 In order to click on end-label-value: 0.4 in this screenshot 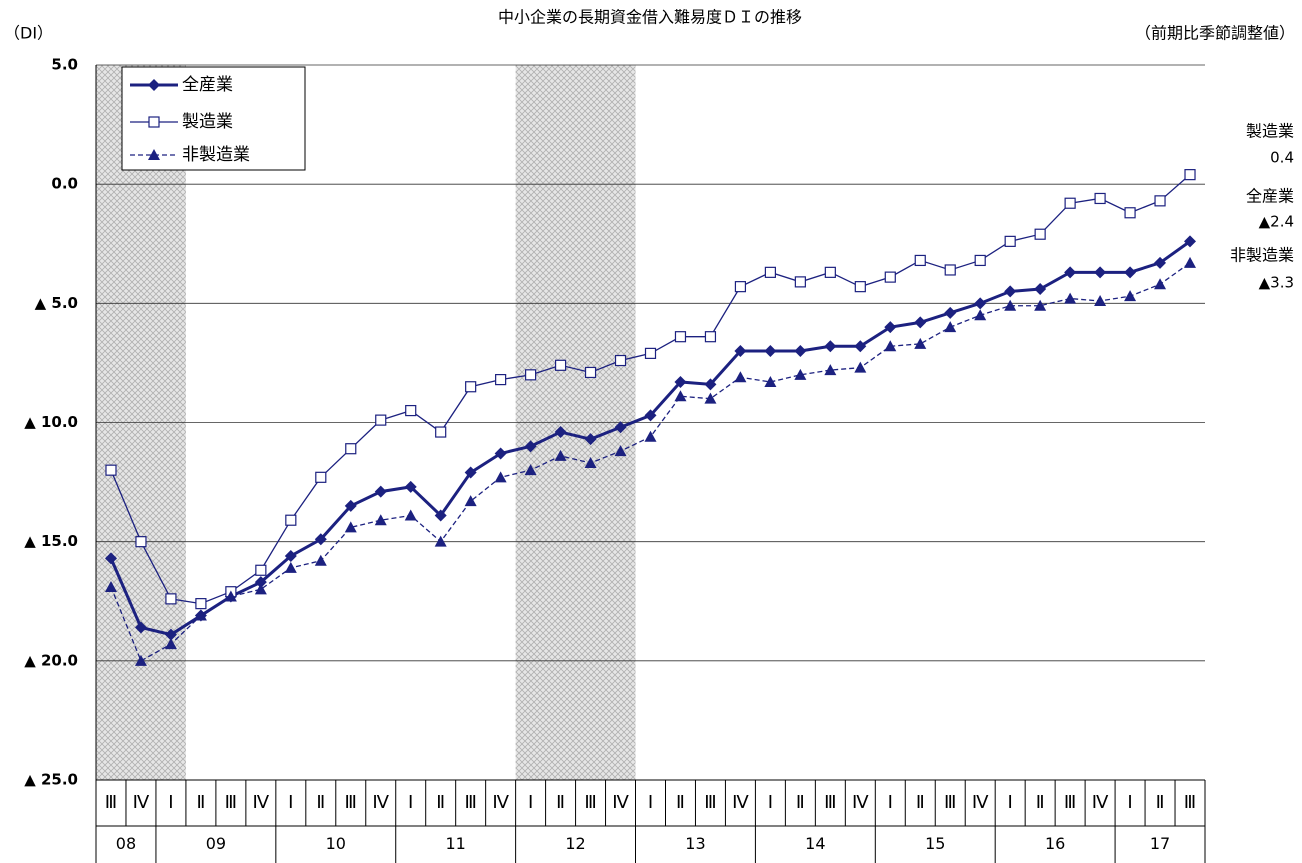, I will do `click(1282, 158)`.